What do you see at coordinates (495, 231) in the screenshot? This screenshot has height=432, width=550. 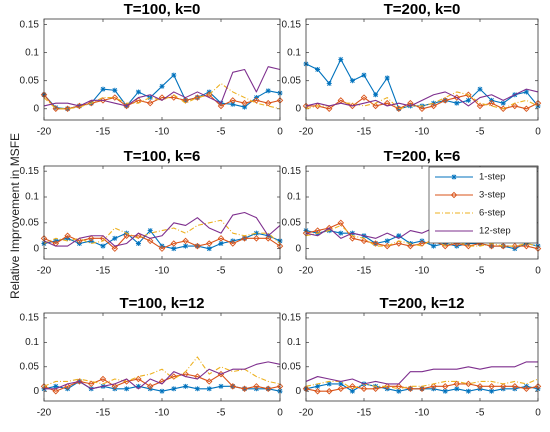 I see `legend-label: 12-step` at bounding box center [495, 231].